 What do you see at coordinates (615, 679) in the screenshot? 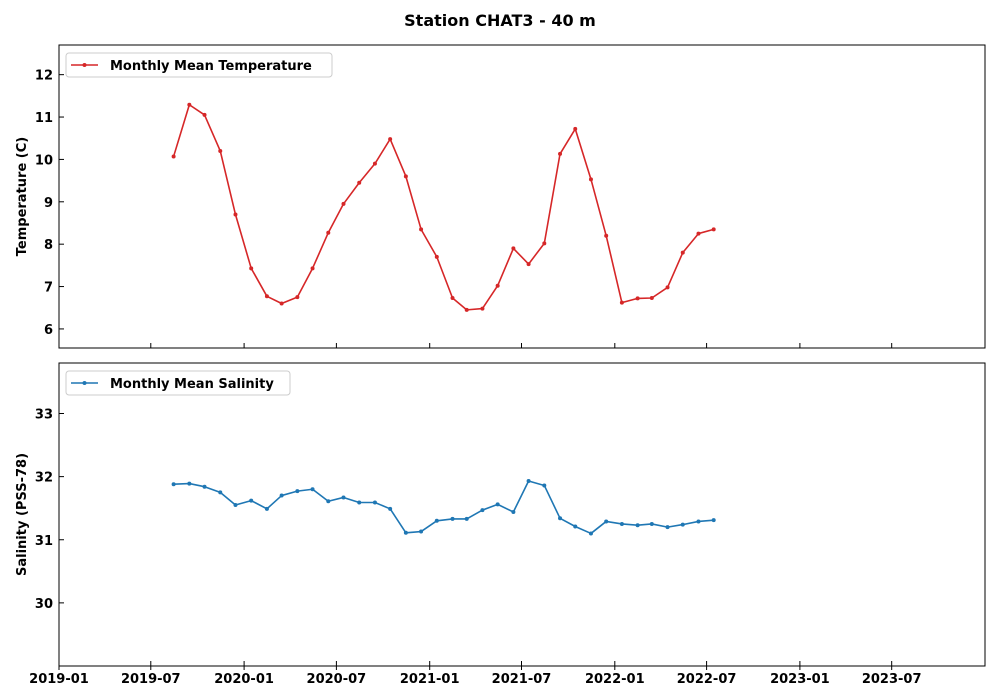
I see `x-tick-label: 2022-01` at bounding box center [615, 679].